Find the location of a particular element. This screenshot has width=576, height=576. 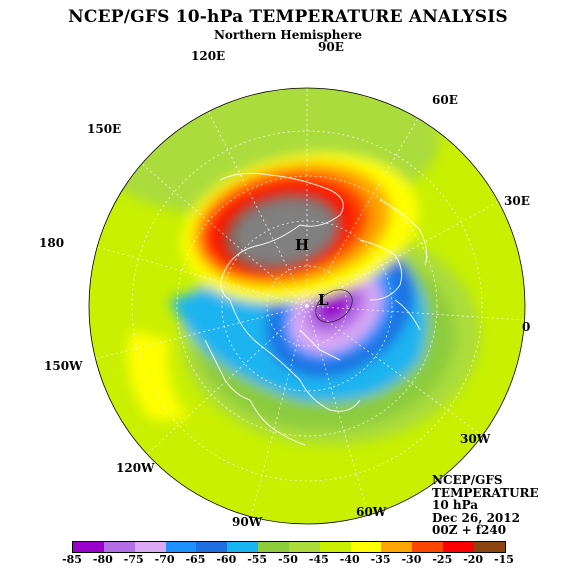

lon-label-180: 180 is located at coordinates (52, 243).